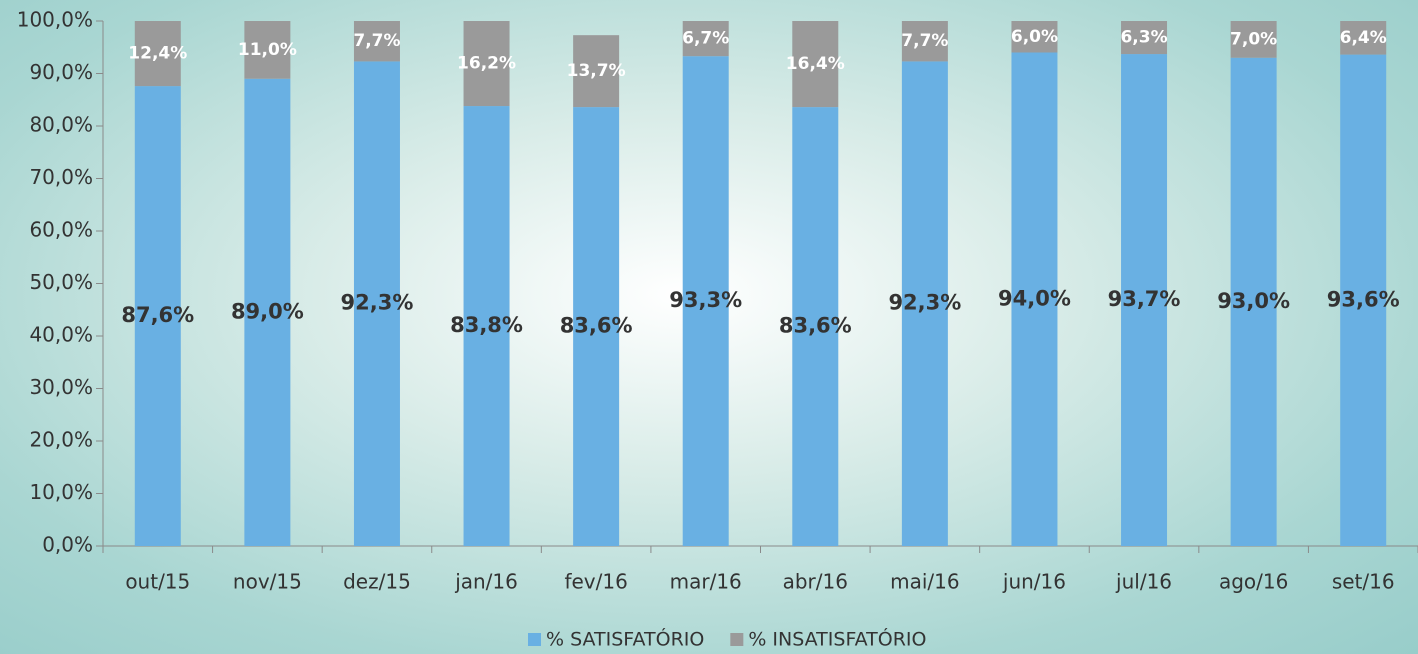 Image resolution: width=1418 pixels, height=654 pixels. What do you see at coordinates (67, 545) in the screenshot?
I see `y-tick-label: 0,0%` at bounding box center [67, 545].